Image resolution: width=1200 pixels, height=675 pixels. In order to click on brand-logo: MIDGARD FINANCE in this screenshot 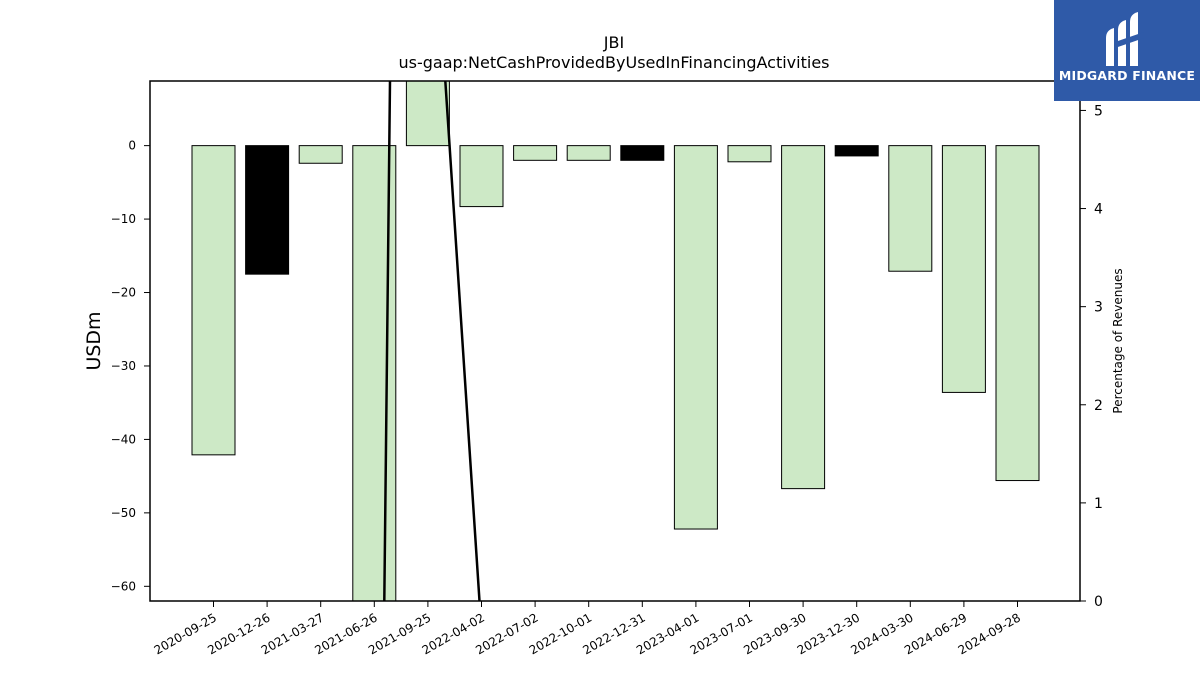, I will do `click(1127, 50)`.